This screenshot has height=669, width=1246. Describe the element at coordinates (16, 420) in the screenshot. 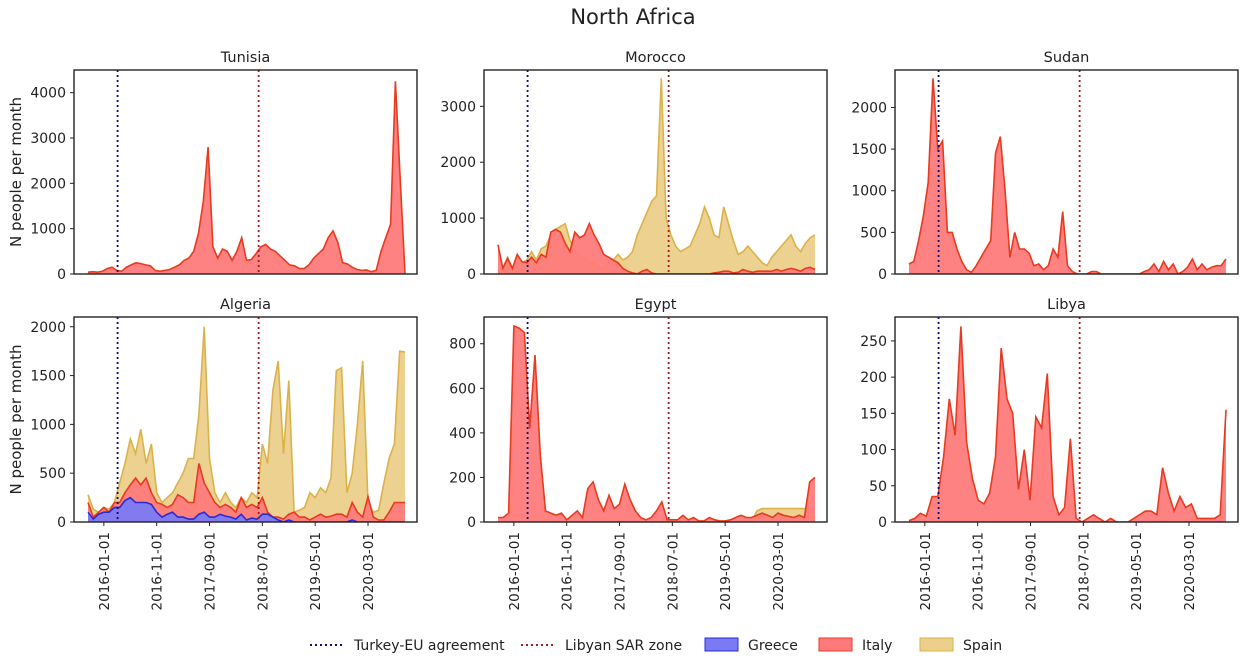

I see `y-axis-label-algeria: N people per month` at that location.